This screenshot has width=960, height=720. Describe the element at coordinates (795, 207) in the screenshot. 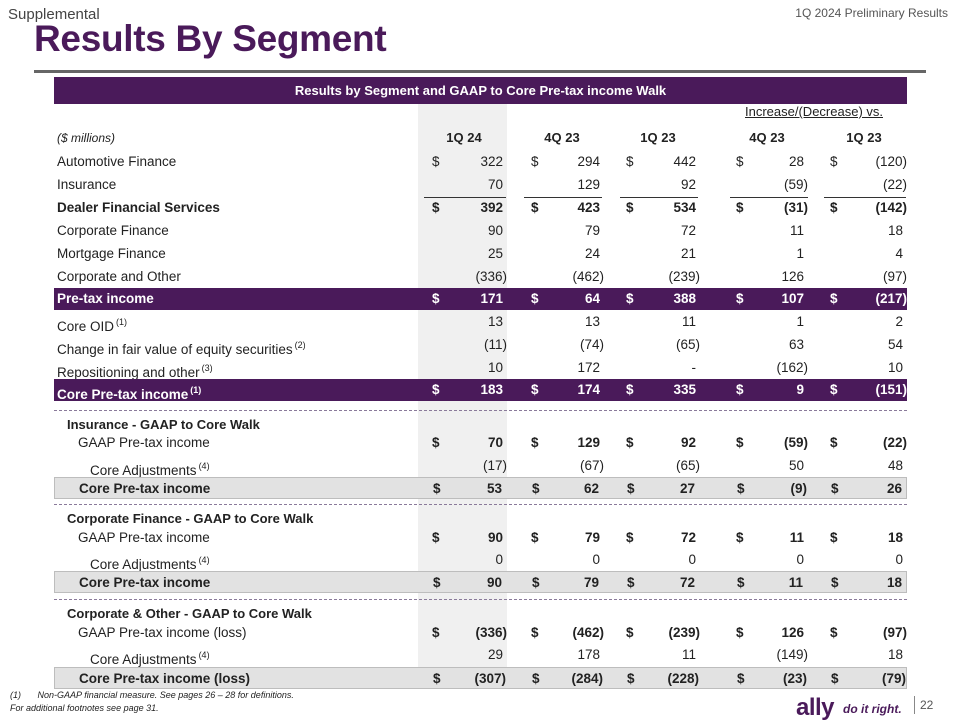

I see `value-cell: (31)` at that location.